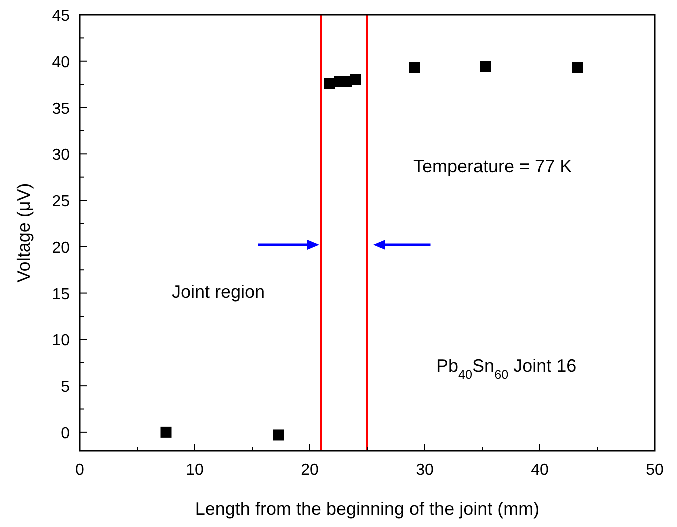 The image size is (677, 527). Describe the element at coordinates (61, 16) in the screenshot. I see `y-tick-label: 45` at that location.